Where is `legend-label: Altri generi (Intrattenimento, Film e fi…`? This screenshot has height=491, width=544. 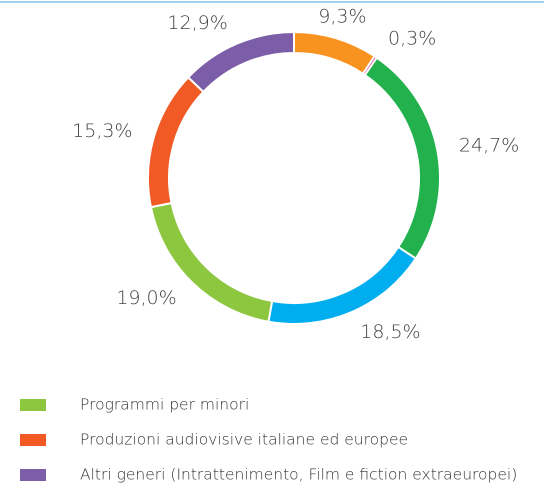
legend-label: Altri generi (Intrattenimento, Film e fi… is located at coordinates (298, 475).